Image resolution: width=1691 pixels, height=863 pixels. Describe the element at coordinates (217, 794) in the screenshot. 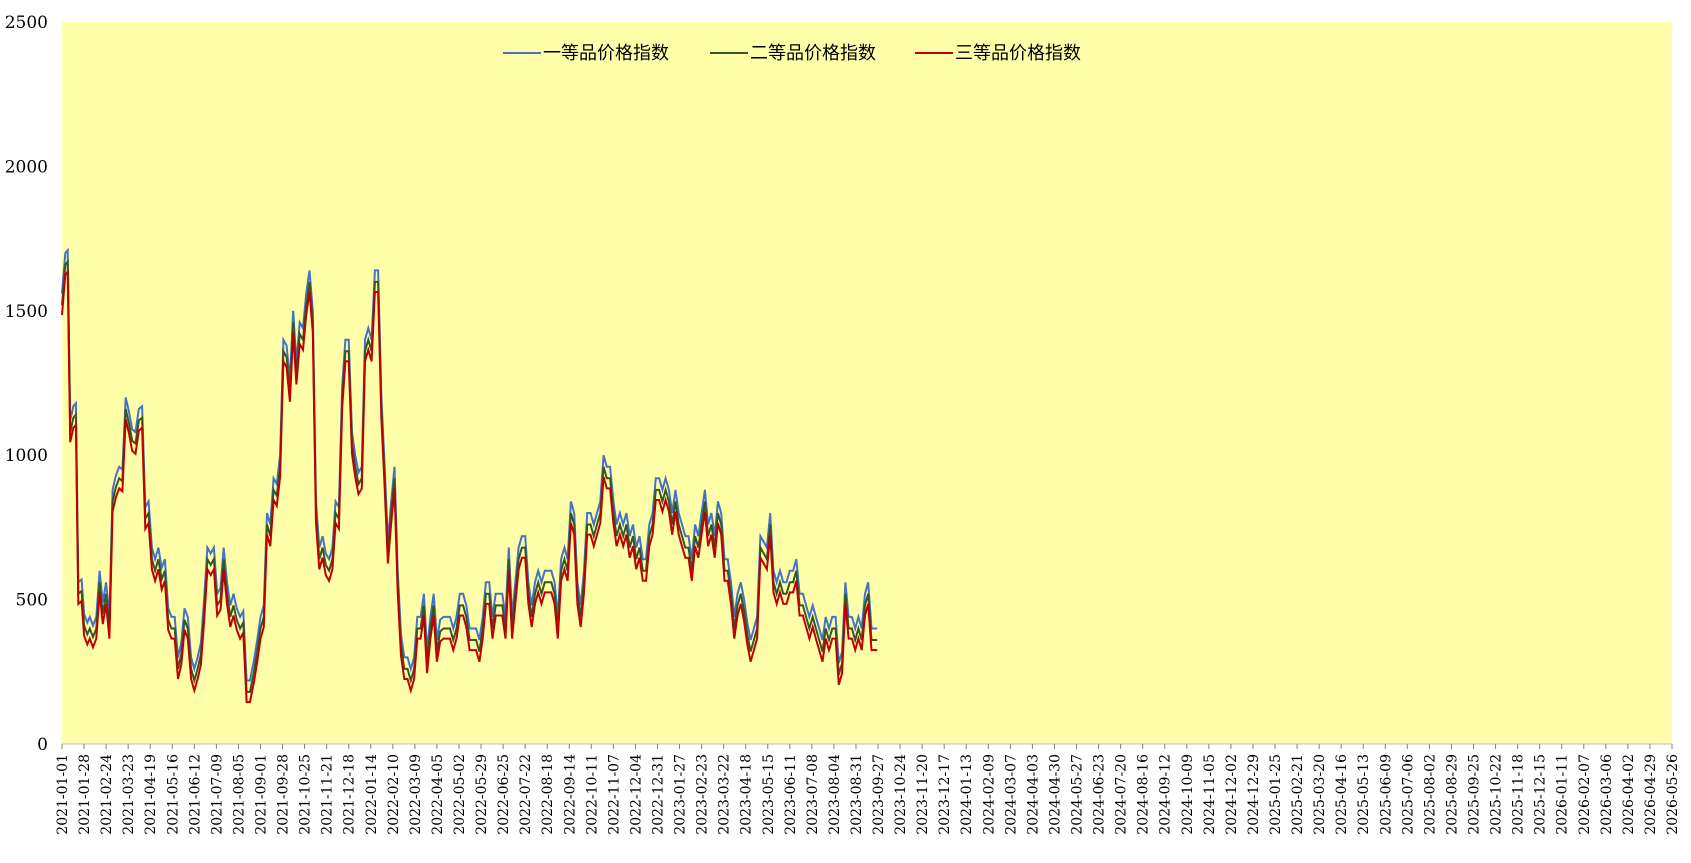

I see `x-tick-label: 2021-07-09` at that location.